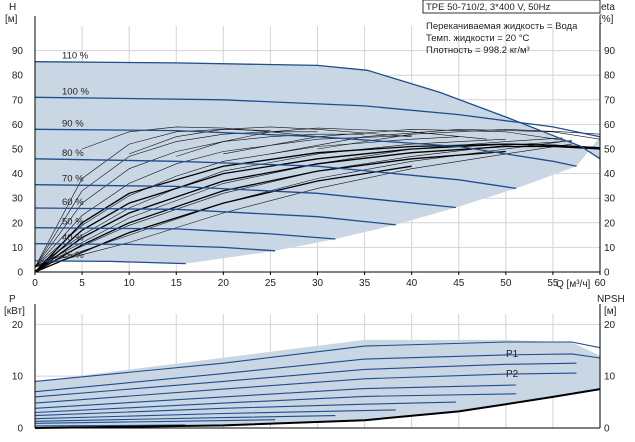  What do you see at coordinates (73, 255) in the screenshot?
I see `speed-label: 25 %` at bounding box center [73, 255].